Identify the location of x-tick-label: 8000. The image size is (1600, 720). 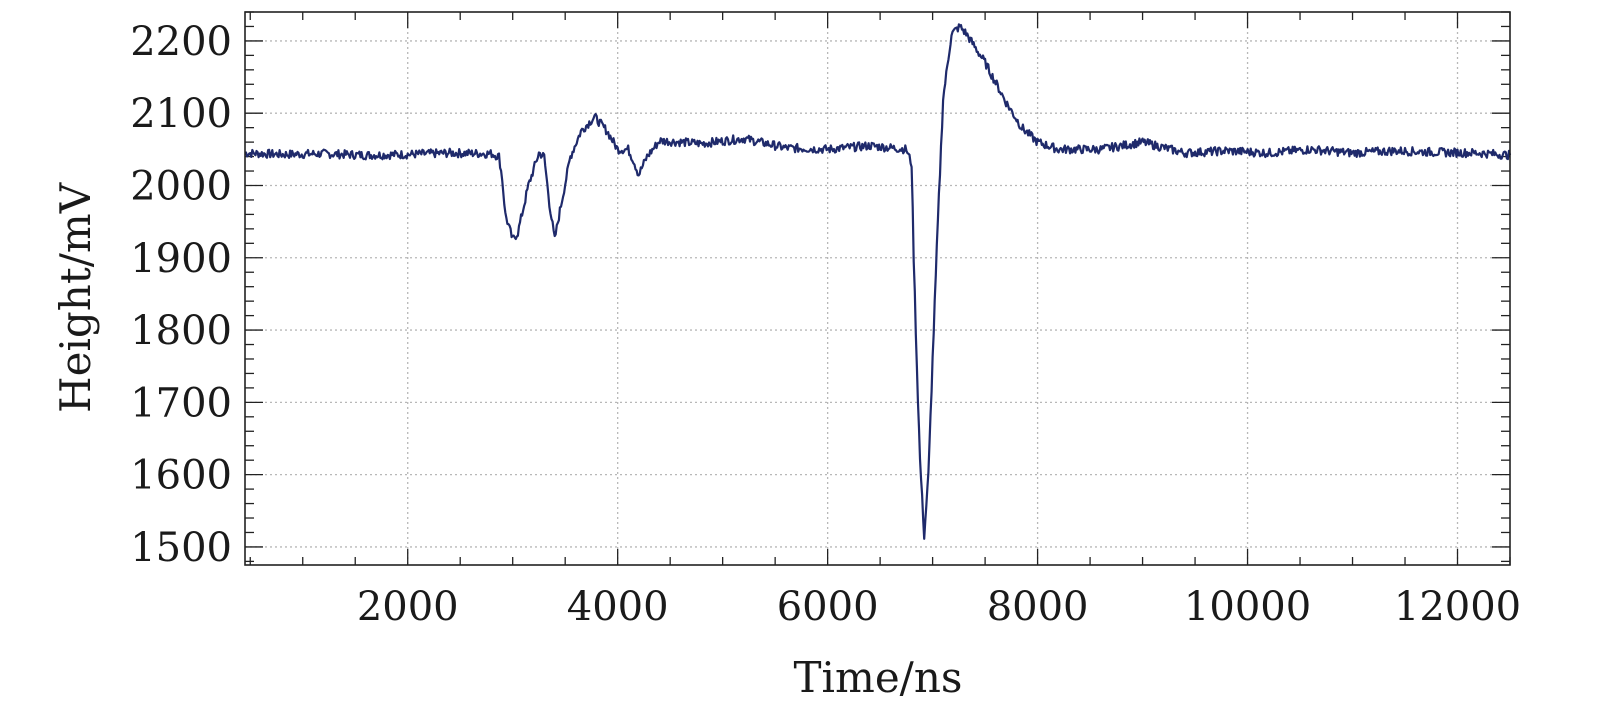
(1038, 607).